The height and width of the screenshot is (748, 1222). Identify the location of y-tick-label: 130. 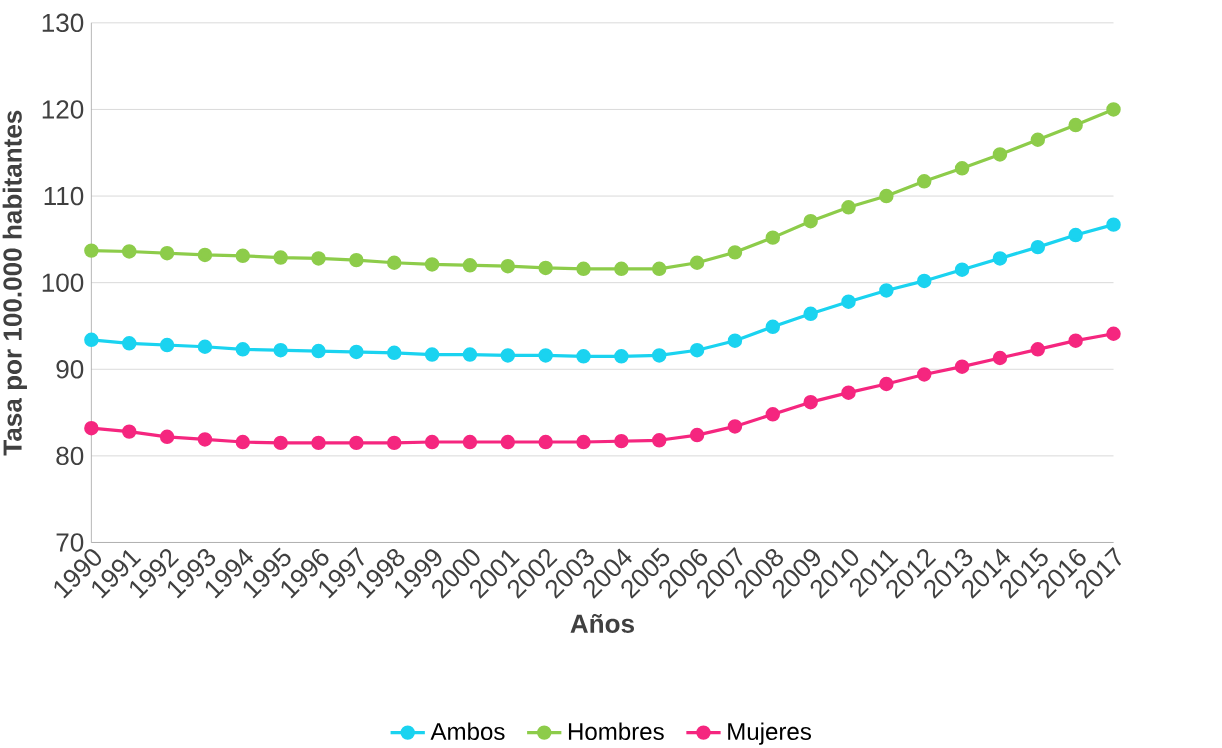
(63, 23).